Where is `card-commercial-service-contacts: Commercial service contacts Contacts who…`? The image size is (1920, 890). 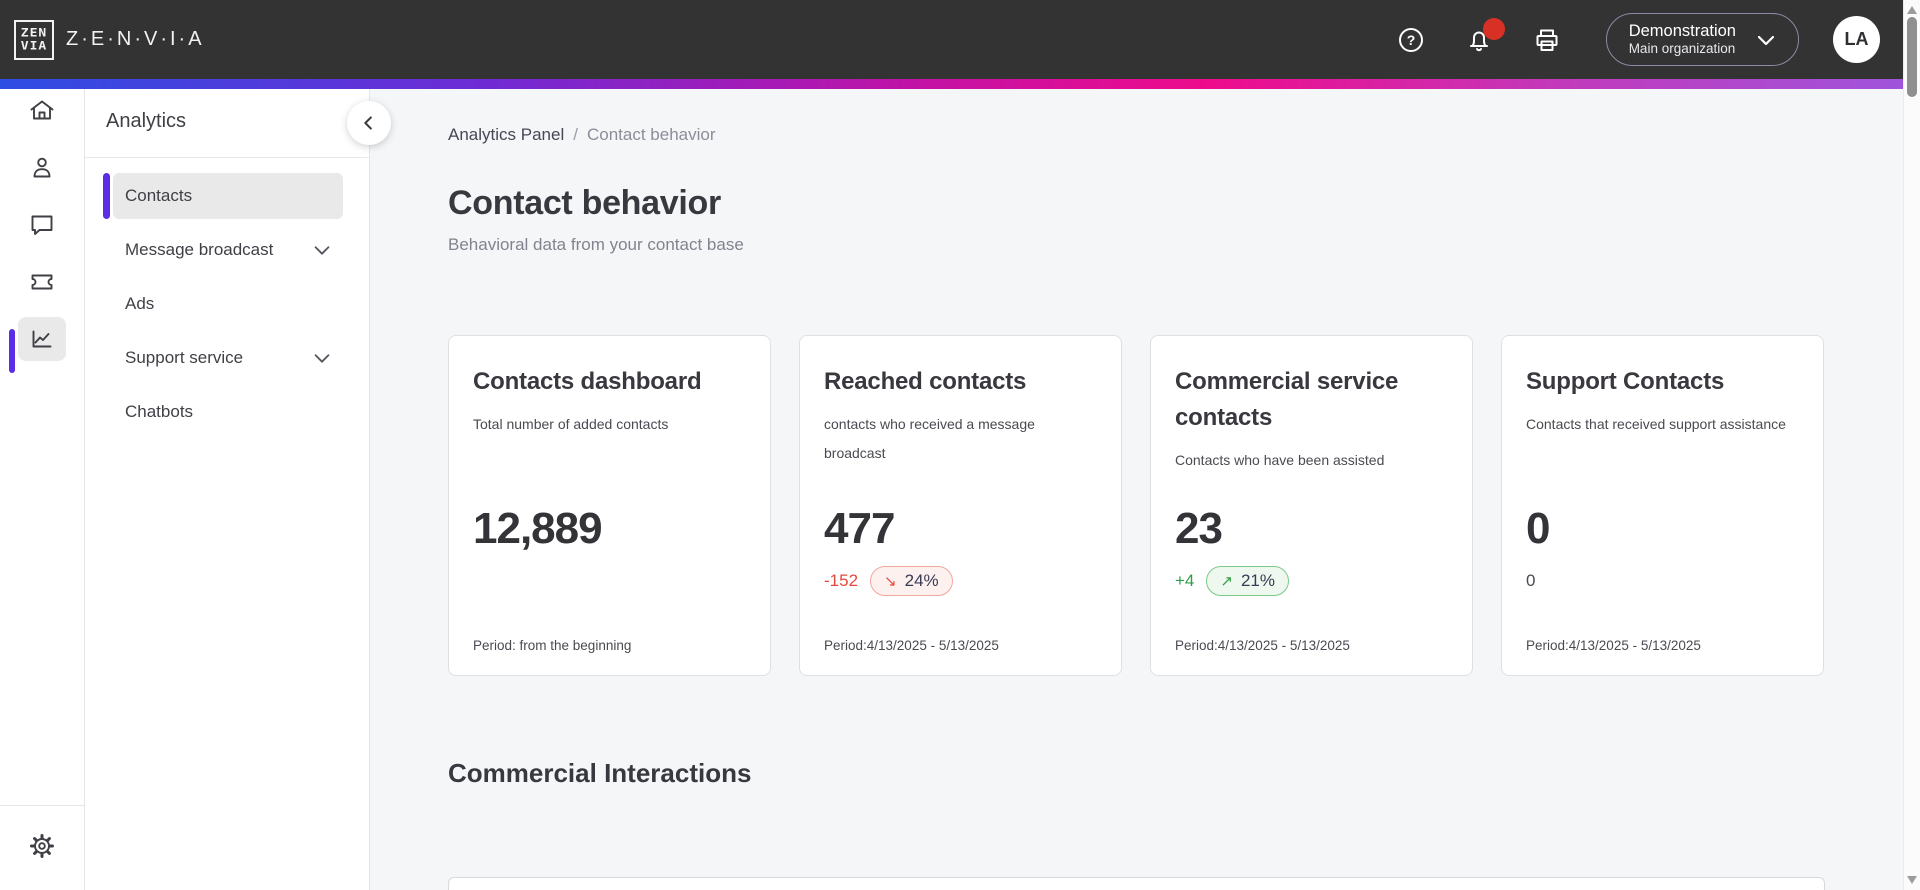 card-commercial-service-contacts: Commercial service contacts Contacts who… is located at coordinates (1311, 505).